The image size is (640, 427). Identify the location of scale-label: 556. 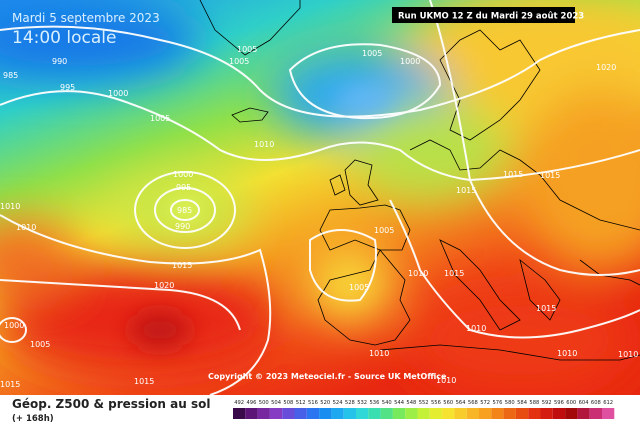
(436, 403).